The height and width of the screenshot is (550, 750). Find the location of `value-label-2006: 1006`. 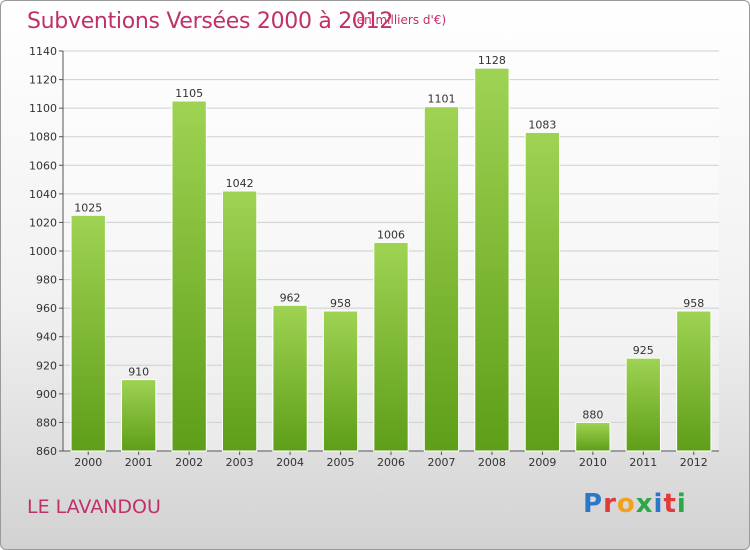

value-label-2006: 1006 is located at coordinates (391, 234).